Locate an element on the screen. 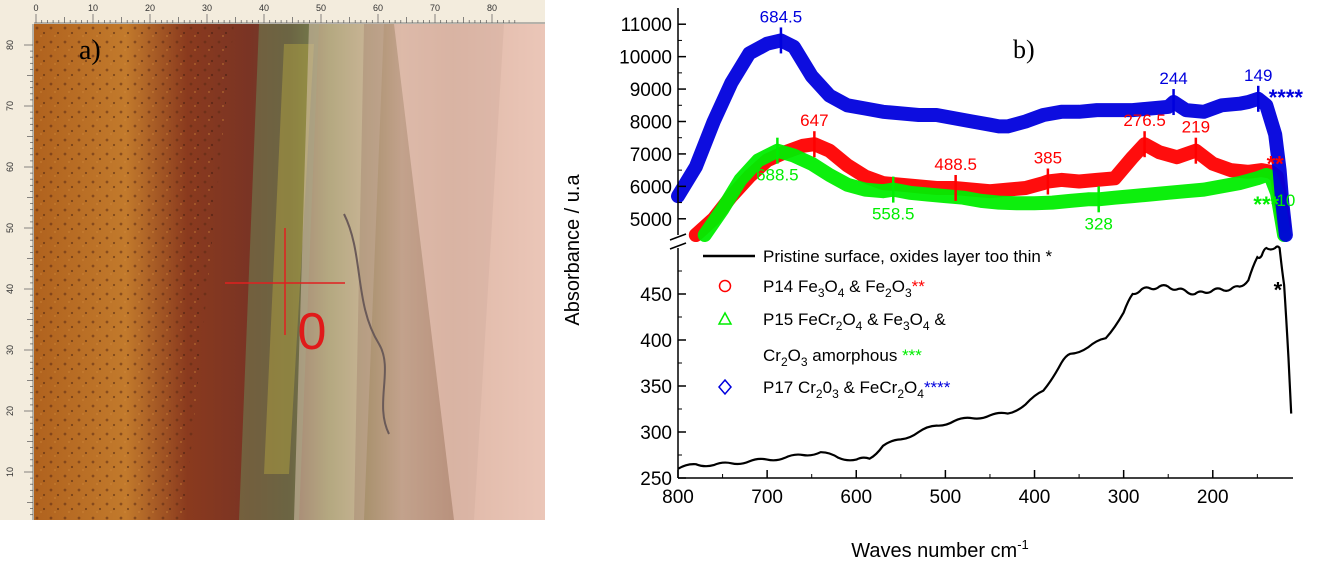 This screenshot has height=566, width=1331. peak-label: 684.5 is located at coordinates (781, 16).